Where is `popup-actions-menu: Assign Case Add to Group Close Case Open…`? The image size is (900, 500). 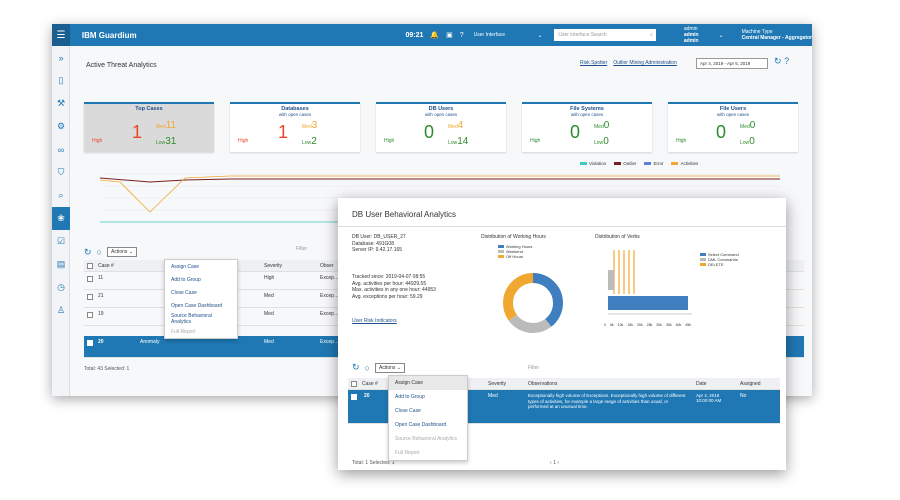
popup-actions-menu: Assign Case Add to Group Close Case Open… is located at coordinates (428, 418).